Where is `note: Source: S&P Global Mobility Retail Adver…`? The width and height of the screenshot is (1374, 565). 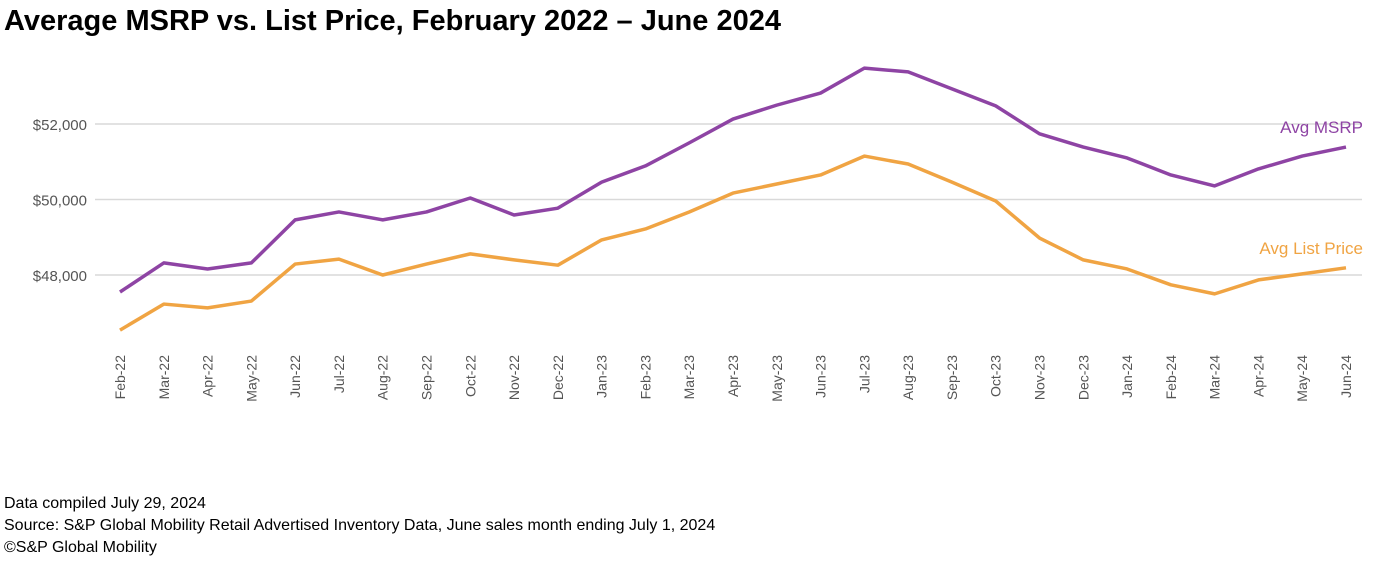 note: Source: S&P Global Mobility Retail Adver… is located at coordinates (359, 525).